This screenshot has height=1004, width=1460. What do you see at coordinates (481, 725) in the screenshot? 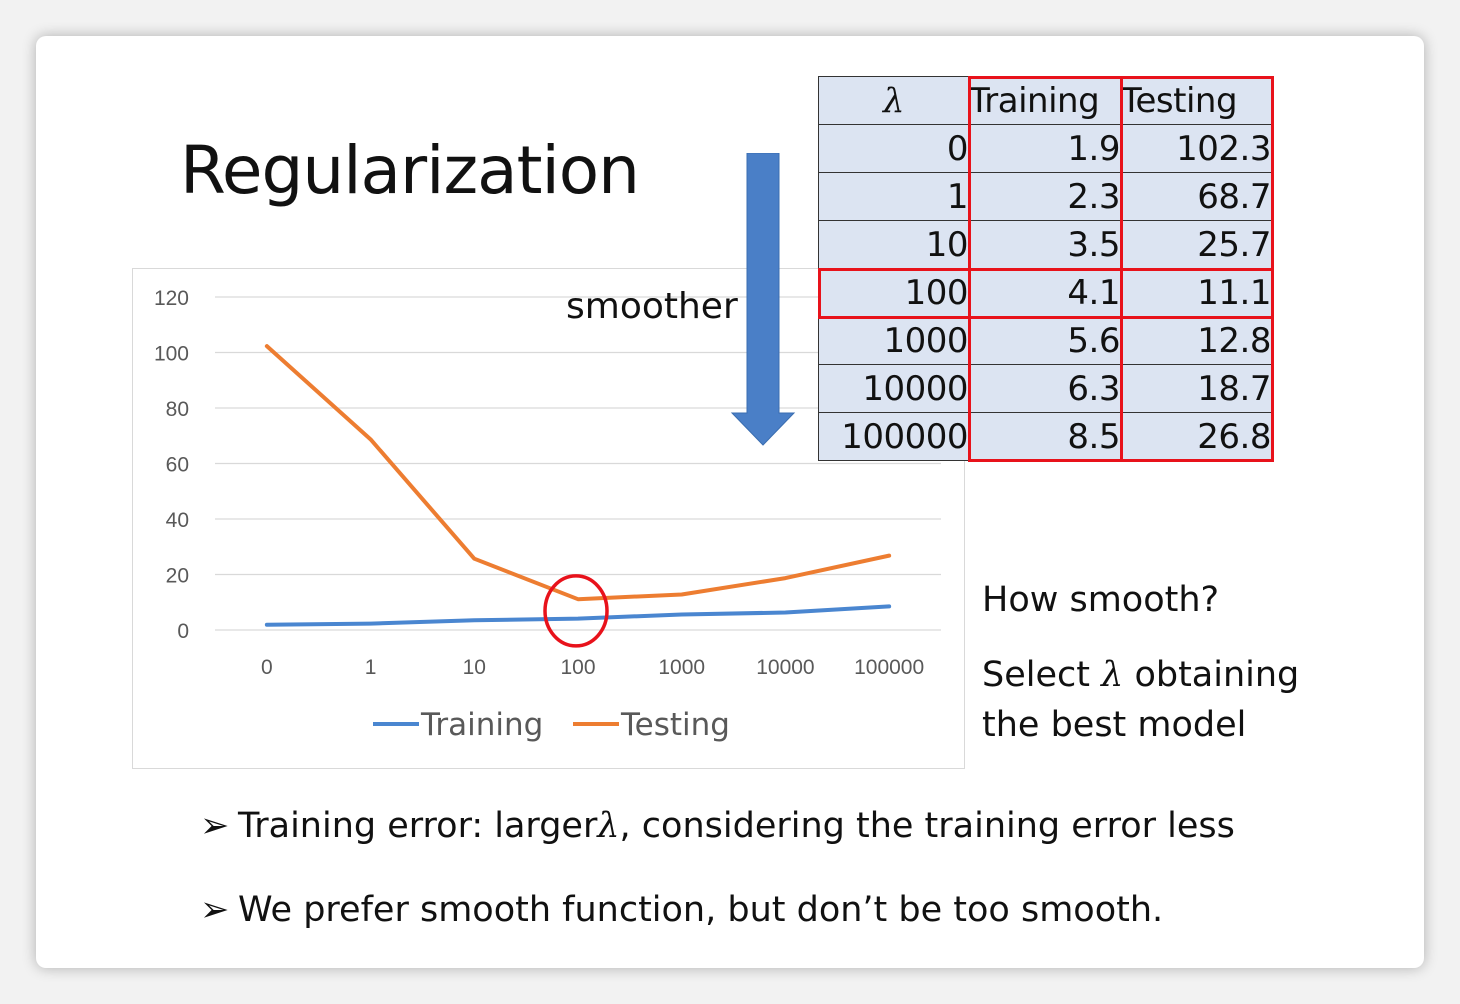
I see `legend-label-training: Training` at bounding box center [481, 725].